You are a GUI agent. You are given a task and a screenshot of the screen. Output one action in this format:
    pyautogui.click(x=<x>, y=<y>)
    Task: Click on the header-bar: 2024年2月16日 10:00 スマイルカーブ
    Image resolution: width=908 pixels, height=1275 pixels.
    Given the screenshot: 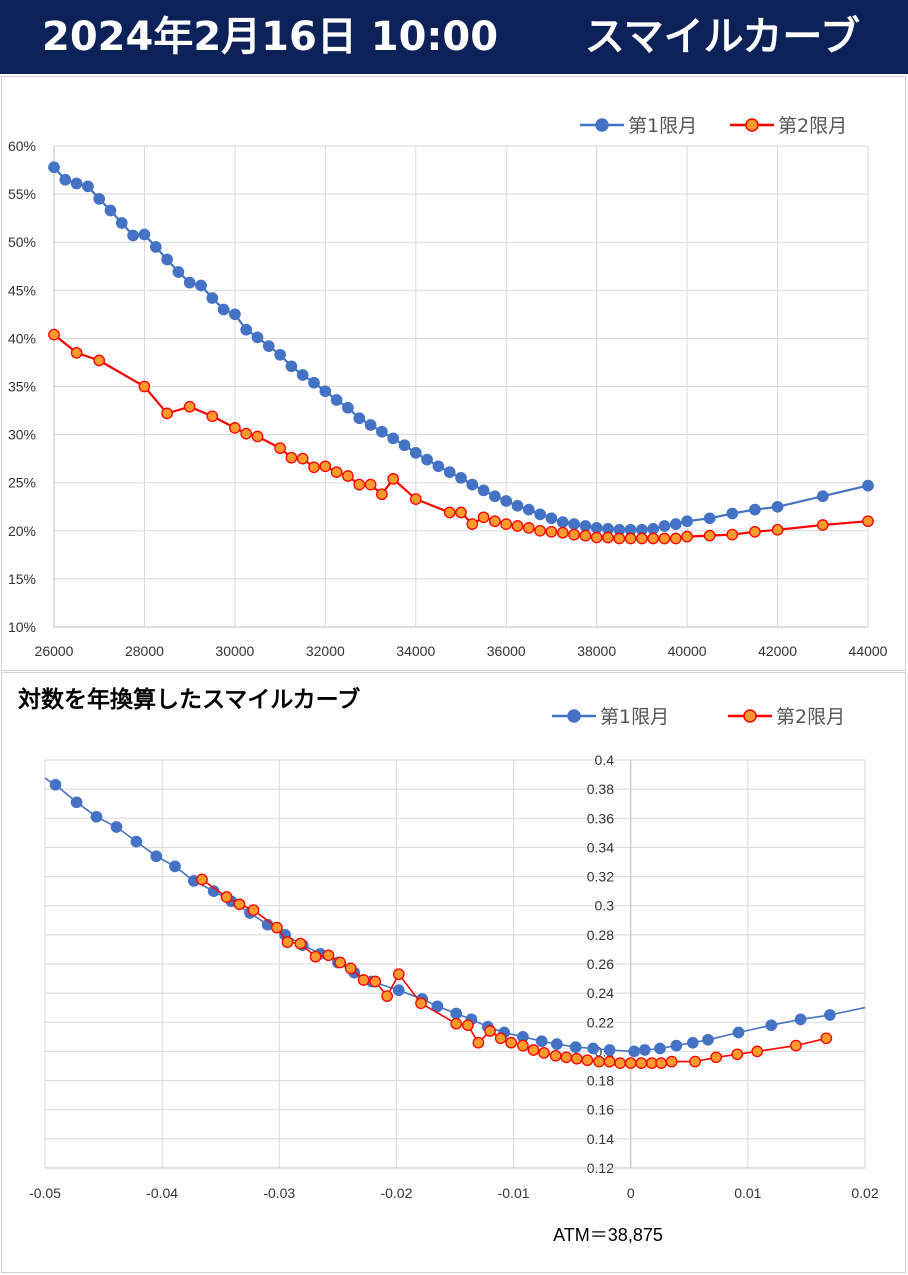 What is the action you would take?
    pyautogui.click(x=454, y=37)
    